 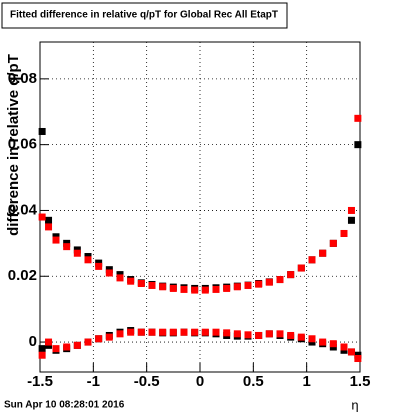 What do you see at coordinates (200, 381) in the screenshot?
I see `x-tick-label: 0` at bounding box center [200, 381].